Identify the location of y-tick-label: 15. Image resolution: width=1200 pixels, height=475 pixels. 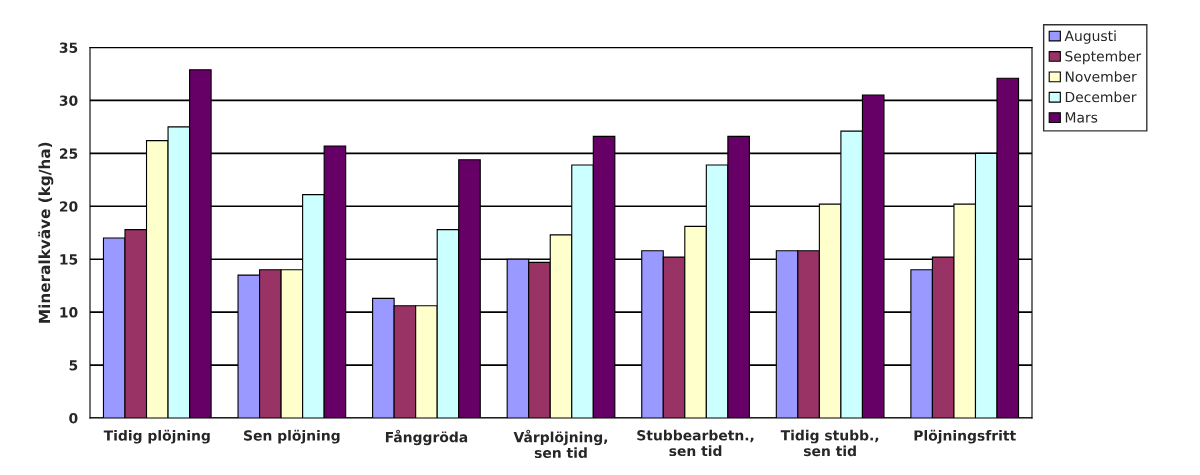
(69, 259).